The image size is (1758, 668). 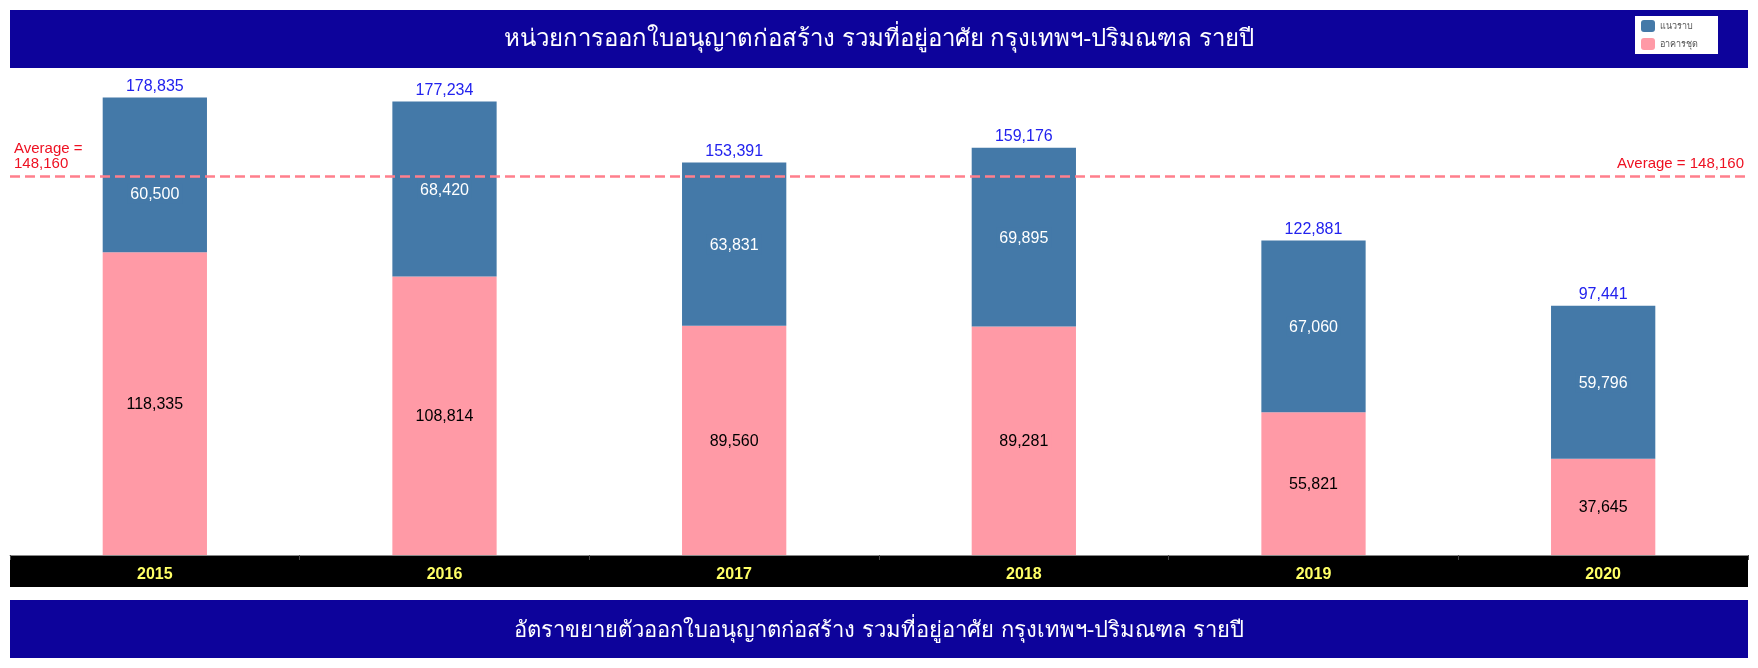 What do you see at coordinates (1023, 136) in the screenshot?
I see `total-label: 159,176` at bounding box center [1023, 136].